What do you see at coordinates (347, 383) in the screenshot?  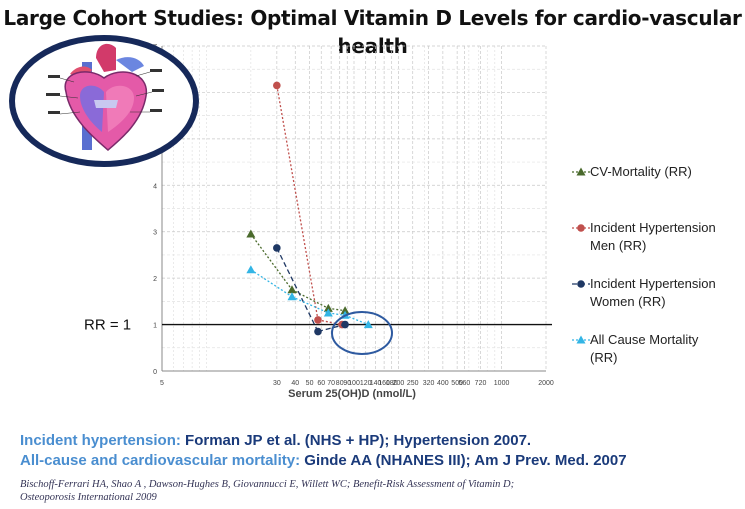 I see `x-tick-label: 90` at bounding box center [347, 383].